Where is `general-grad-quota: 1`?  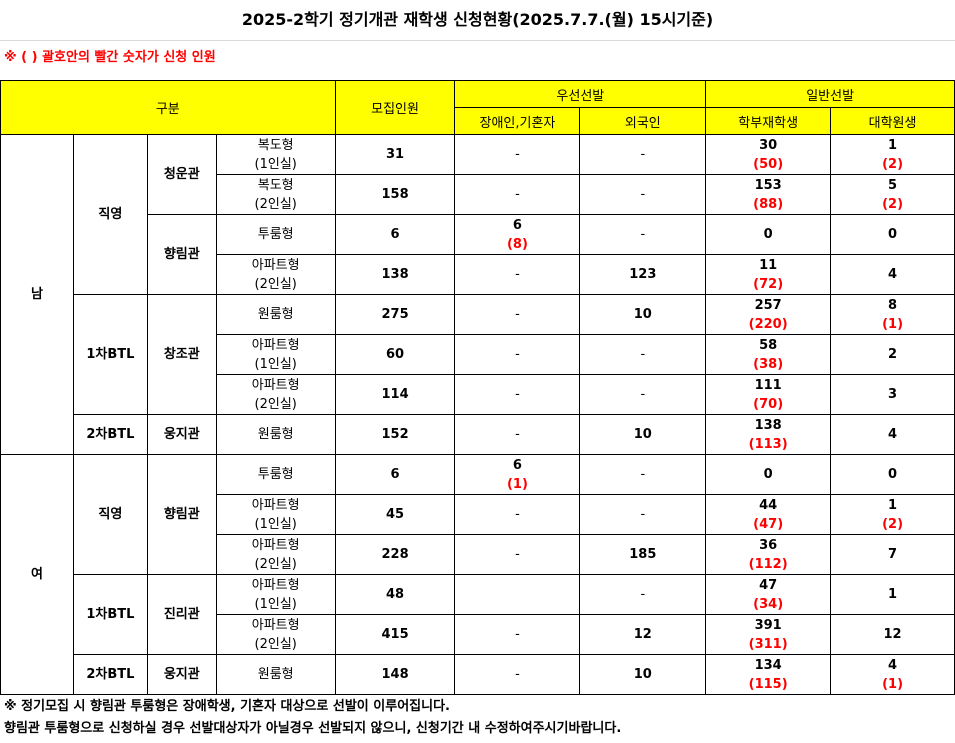 general-grad-quota: 1 is located at coordinates (893, 594).